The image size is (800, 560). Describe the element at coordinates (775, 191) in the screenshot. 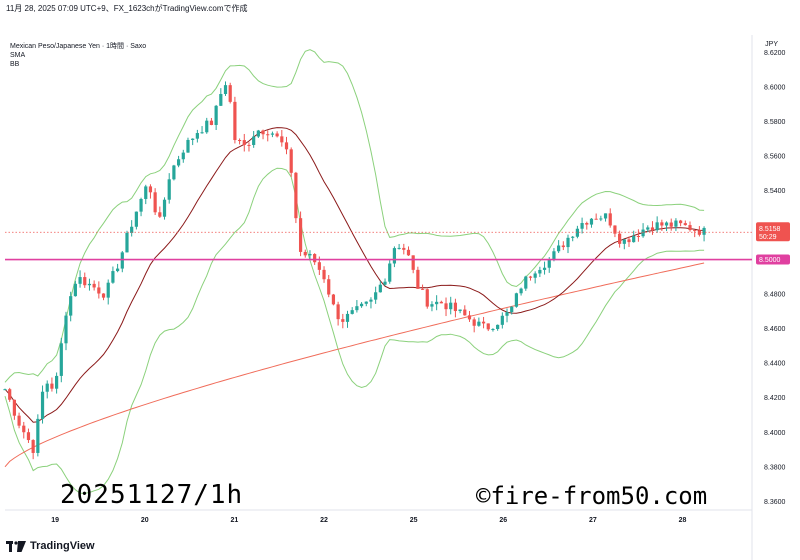

I see `y-tick-label: 8.5400` at that location.